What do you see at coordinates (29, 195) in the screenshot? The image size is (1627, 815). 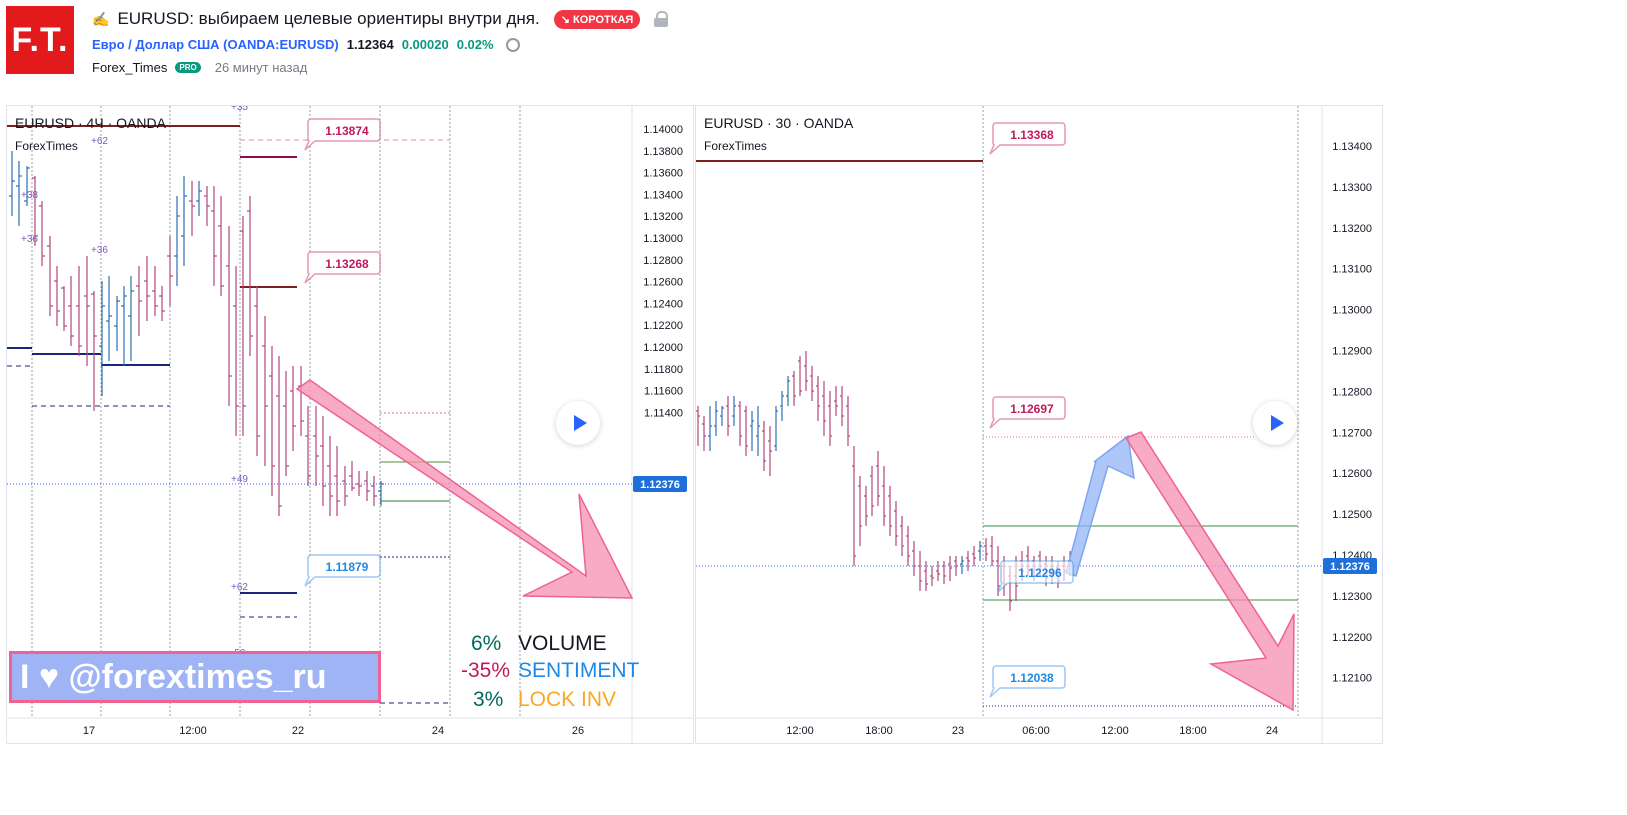 I see `bar-count-label: +38` at bounding box center [29, 195].